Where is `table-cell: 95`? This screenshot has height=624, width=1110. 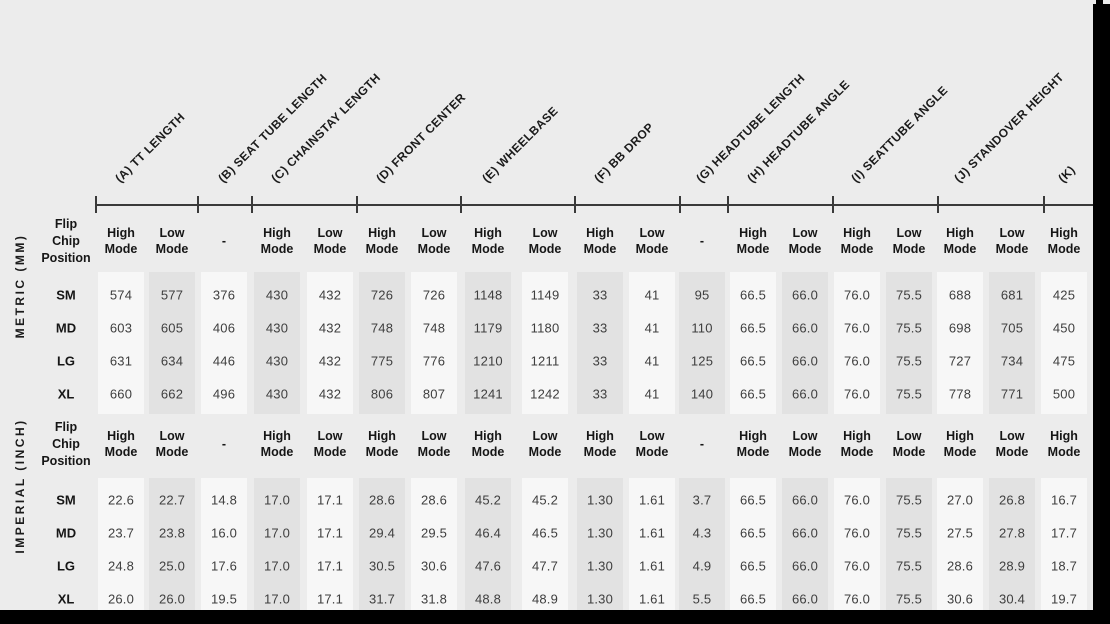 table-cell: 95 is located at coordinates (702, 295).